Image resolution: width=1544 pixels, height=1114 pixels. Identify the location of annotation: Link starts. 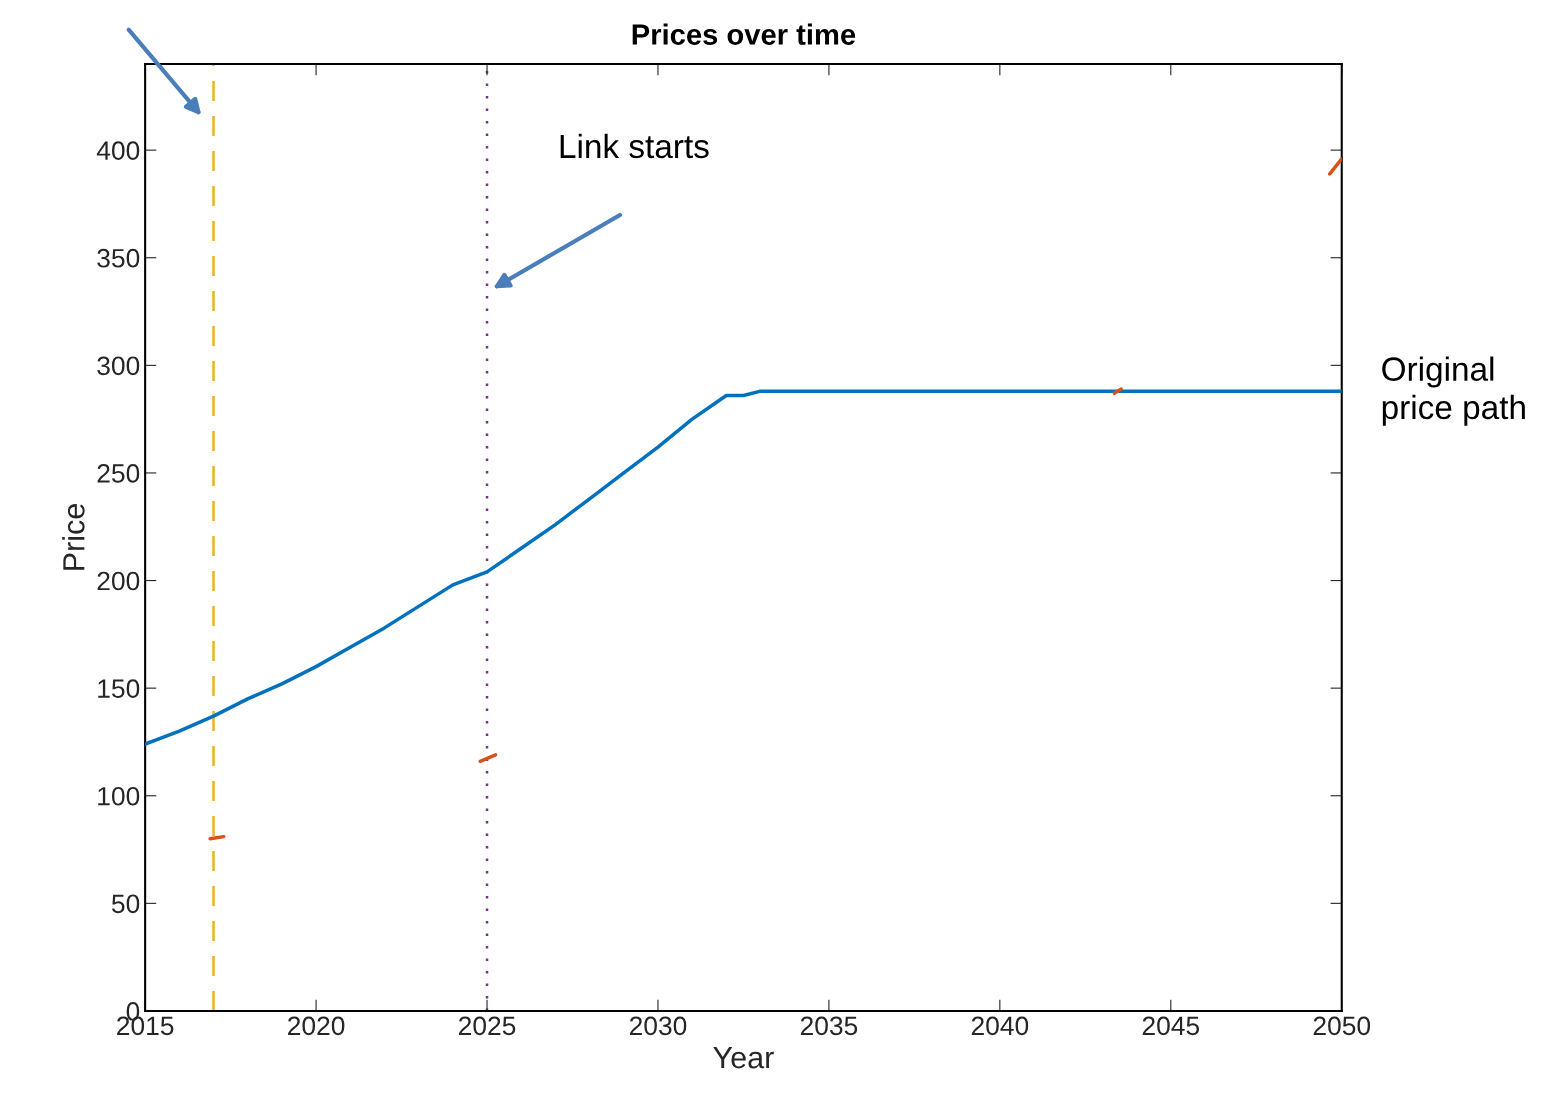
(634, 146).